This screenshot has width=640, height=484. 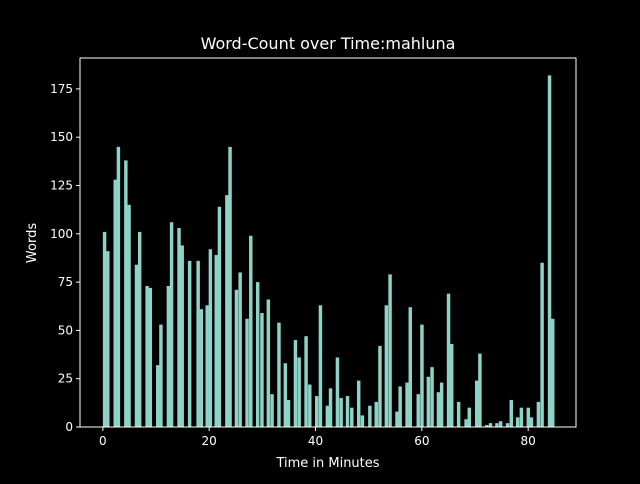 I want to click on x-tick-label: 0, so click(x=103, y=441).